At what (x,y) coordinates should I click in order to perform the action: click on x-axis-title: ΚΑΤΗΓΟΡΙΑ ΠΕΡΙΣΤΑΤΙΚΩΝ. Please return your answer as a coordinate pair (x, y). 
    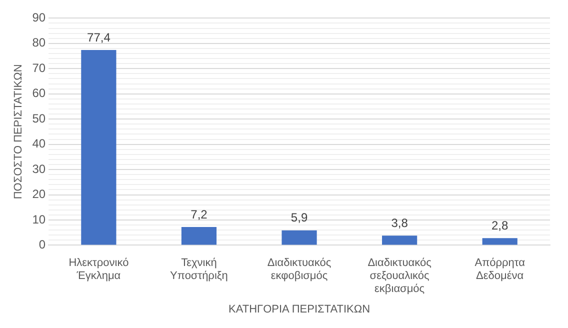
    Looking at the image, I should click on (299, 309).